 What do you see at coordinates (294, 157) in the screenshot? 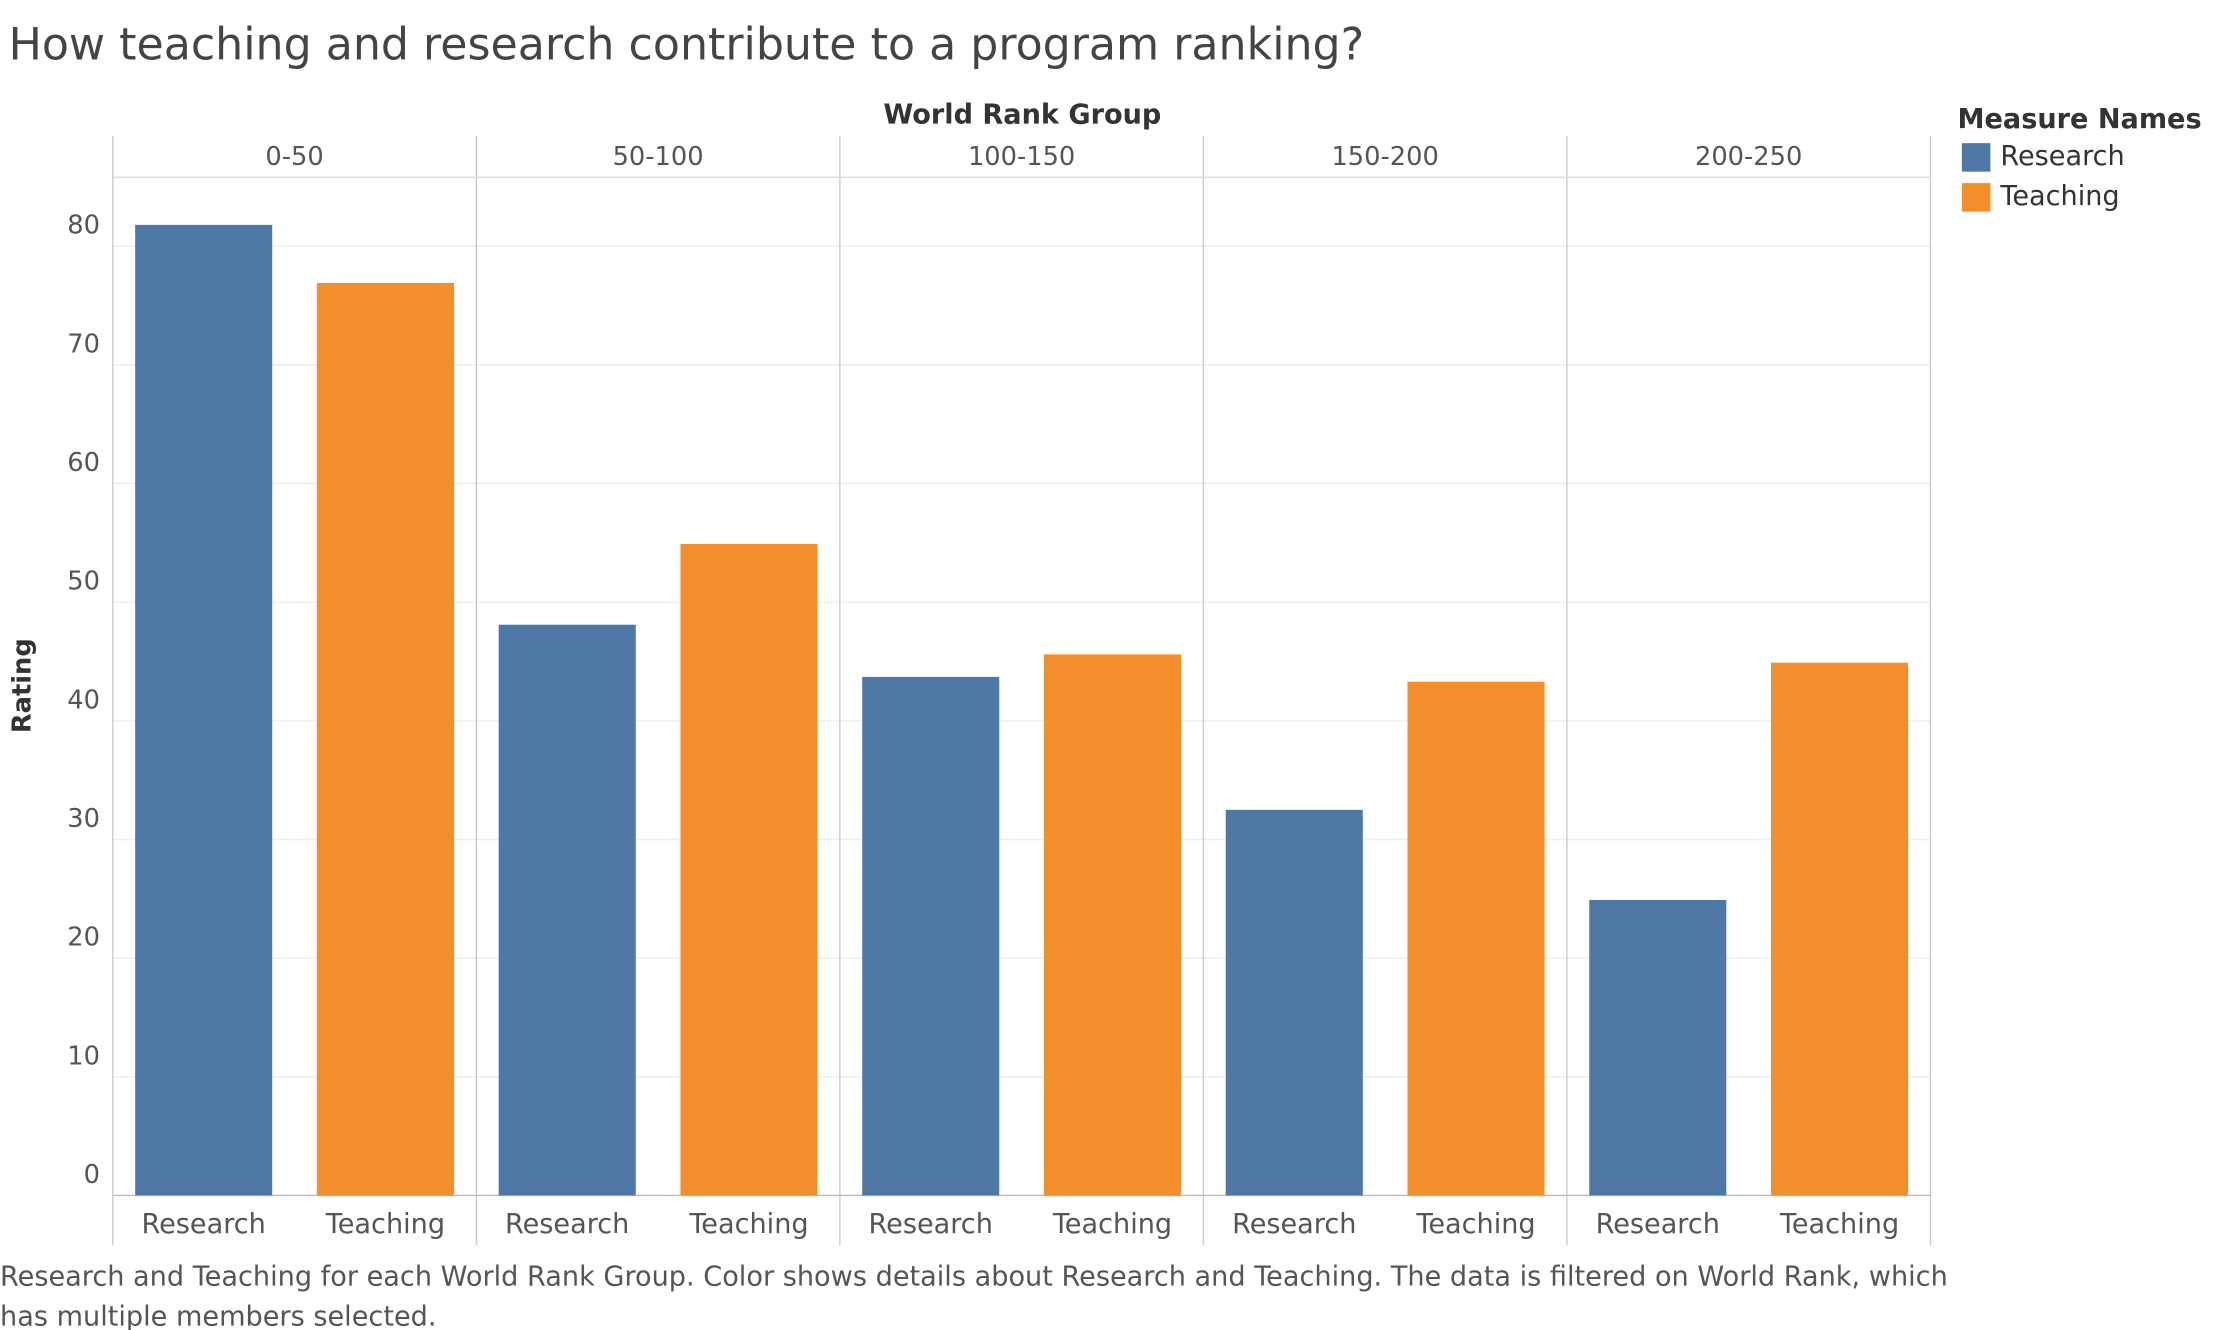
I see `group-label: 0-50` at bounding box center [294, 157].